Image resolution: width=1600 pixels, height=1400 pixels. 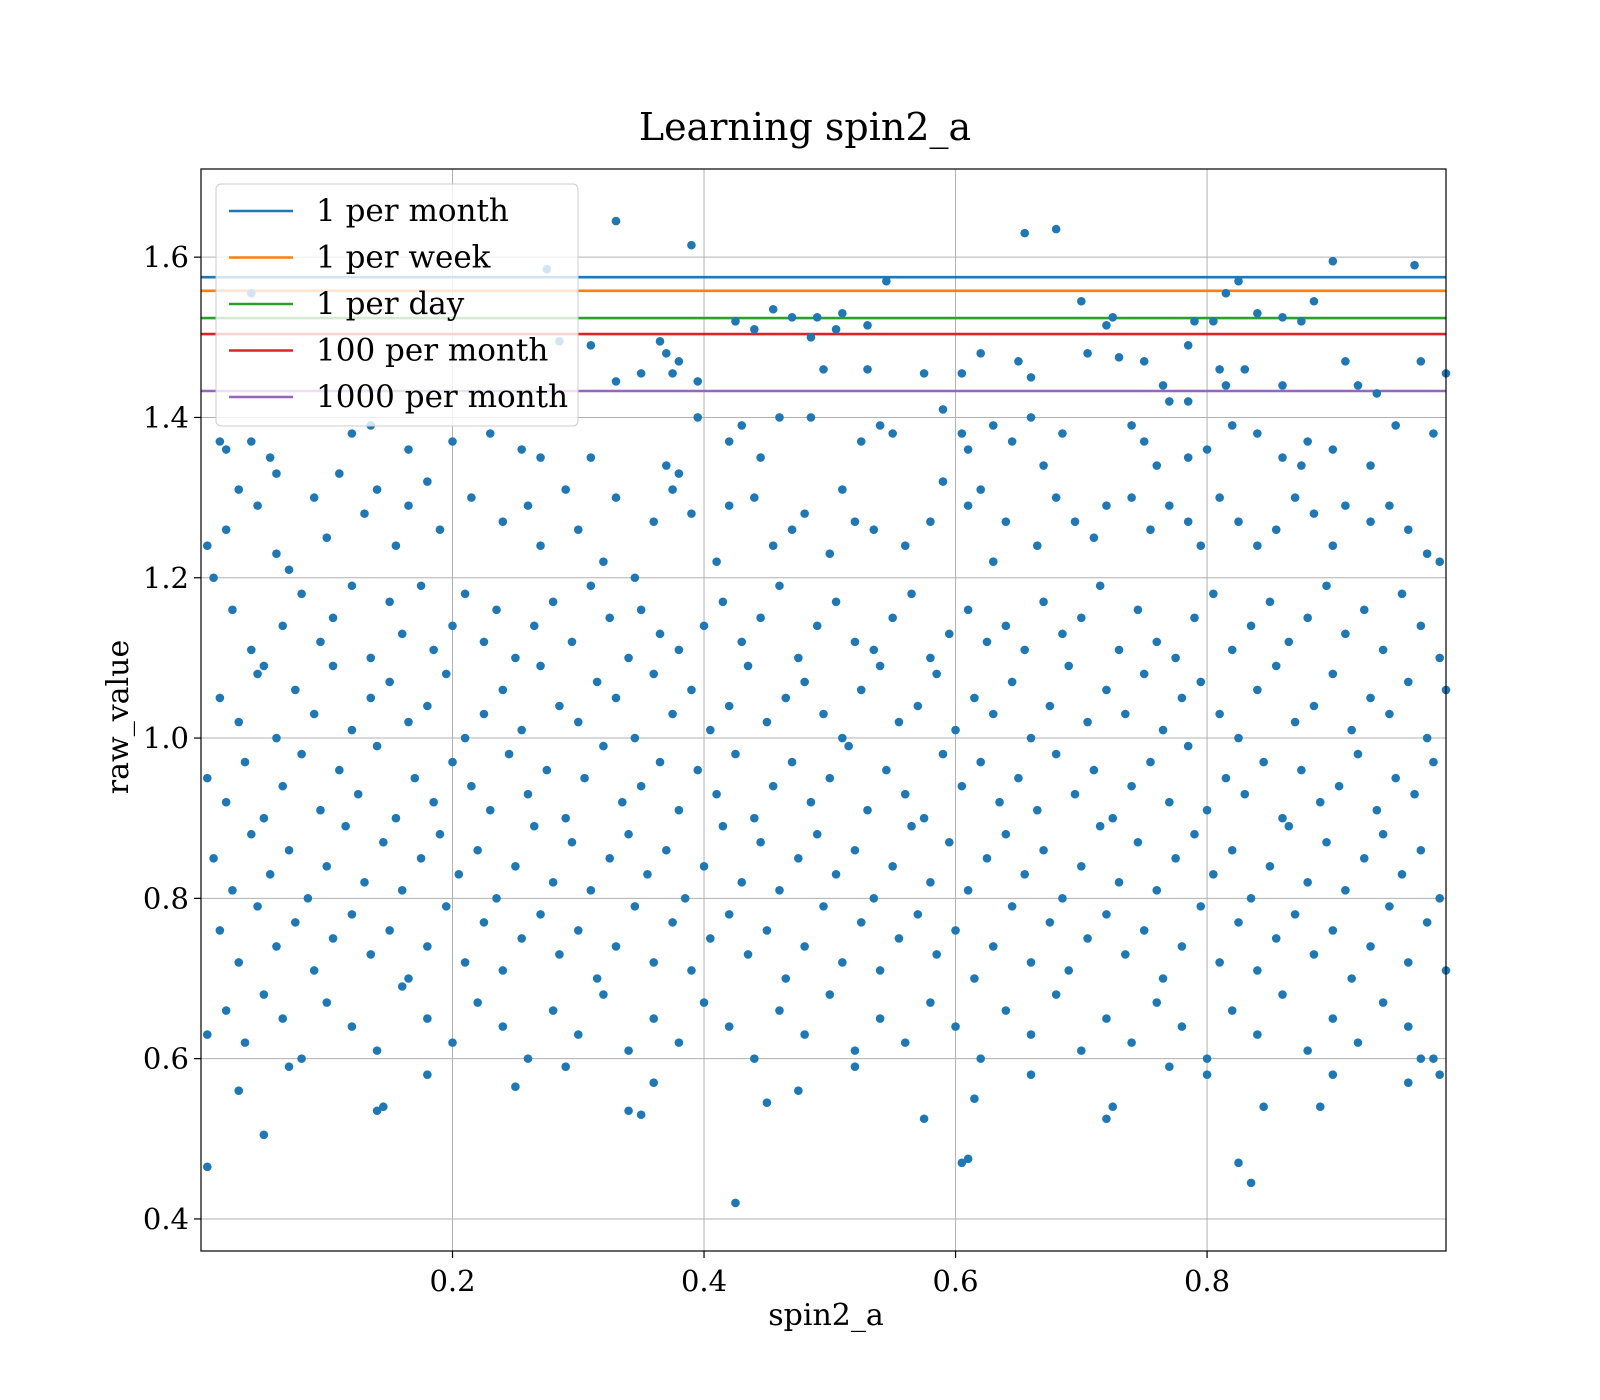 I want to click on chart-title: Learning spin2_a, so click(x=805, y=127).